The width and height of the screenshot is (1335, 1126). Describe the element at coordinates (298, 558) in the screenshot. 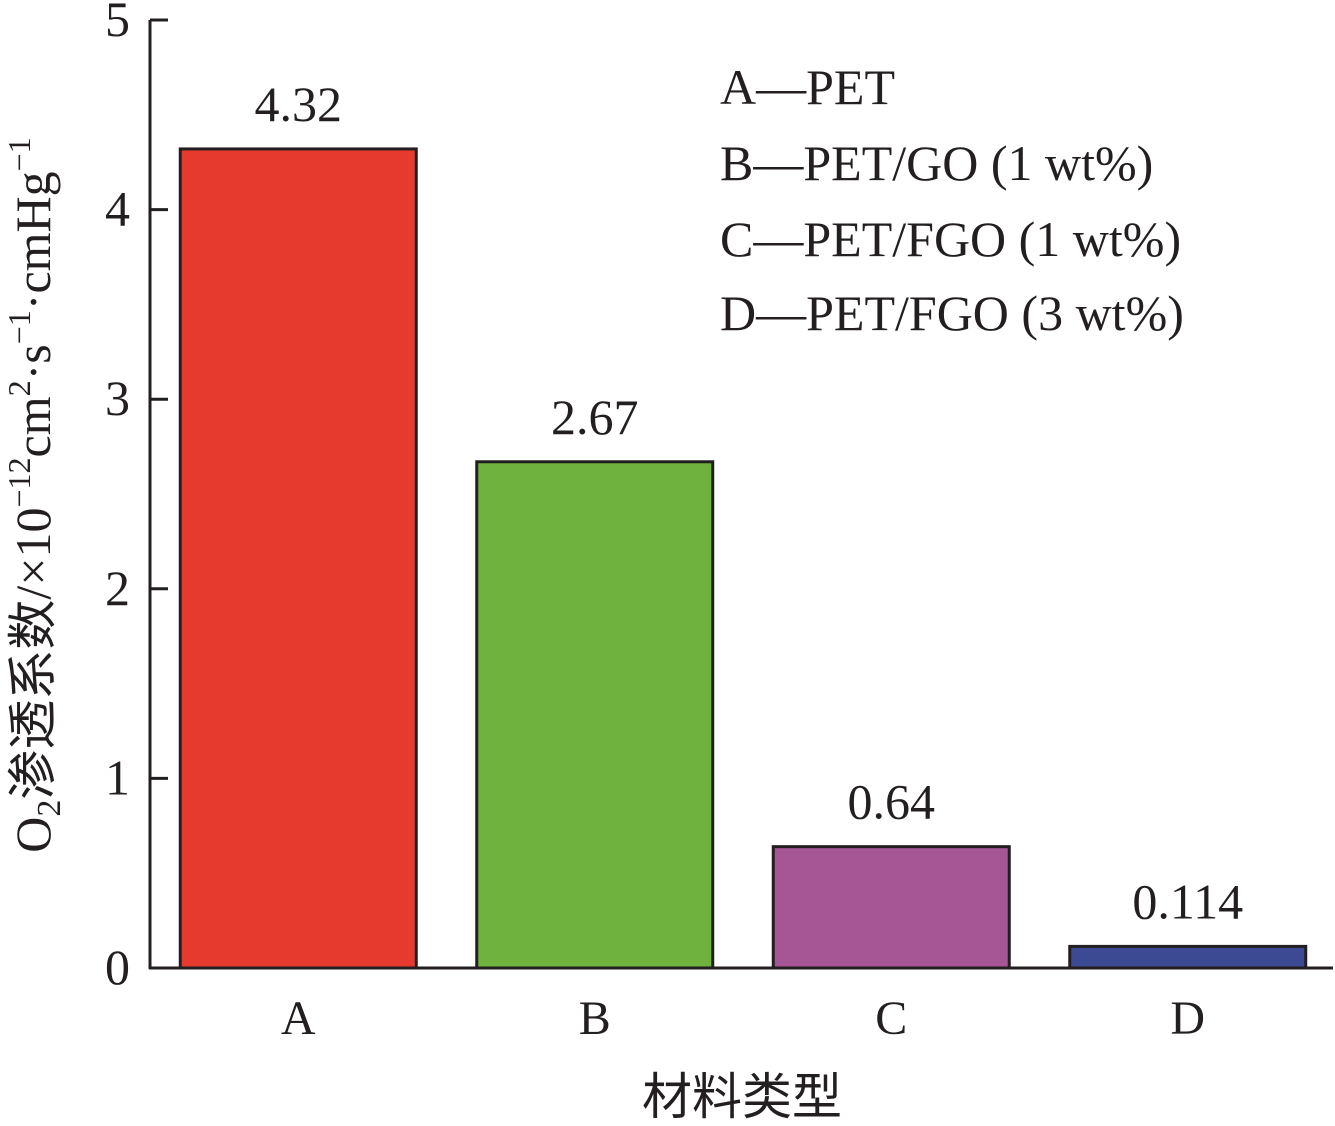

I see `bar-a` at that location.